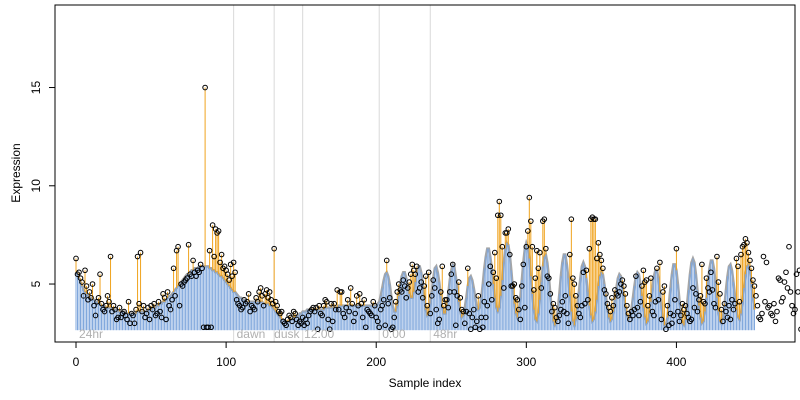 This screenshot has width=800, height=400. Describe the element at coordinates (226, 362) in the screenshot. I see `x-tick-label: 100` at that location.